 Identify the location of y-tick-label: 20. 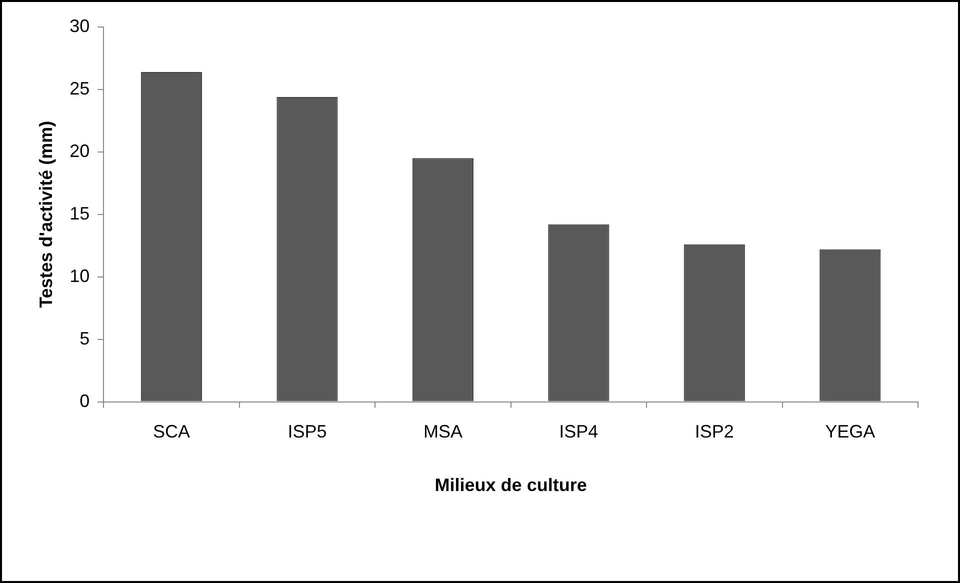
(80, 150).